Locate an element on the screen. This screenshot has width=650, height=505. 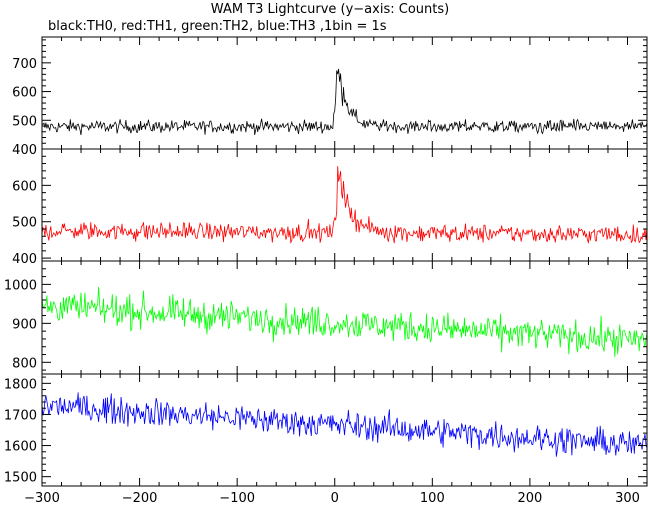
series-line-th2 is located at coordinates (344, 322).